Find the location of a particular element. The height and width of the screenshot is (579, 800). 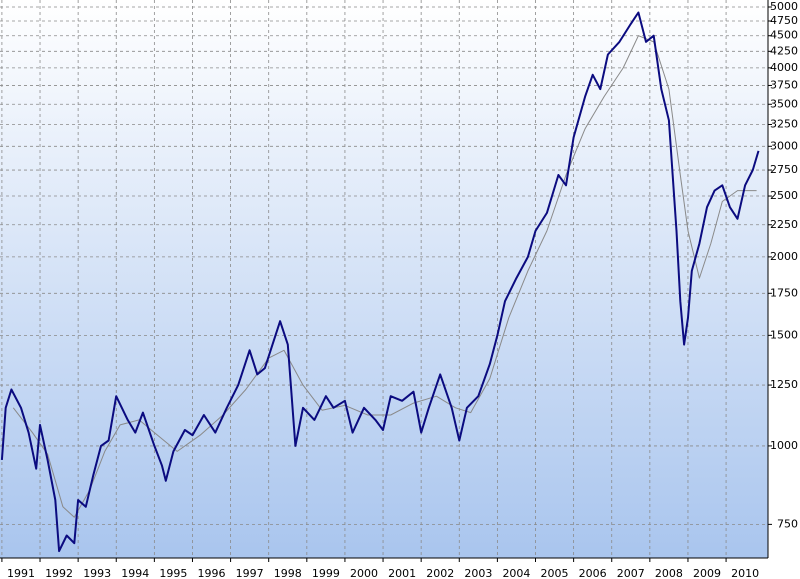

y-tick-label: 1250 is located at coordinates (784, 384).